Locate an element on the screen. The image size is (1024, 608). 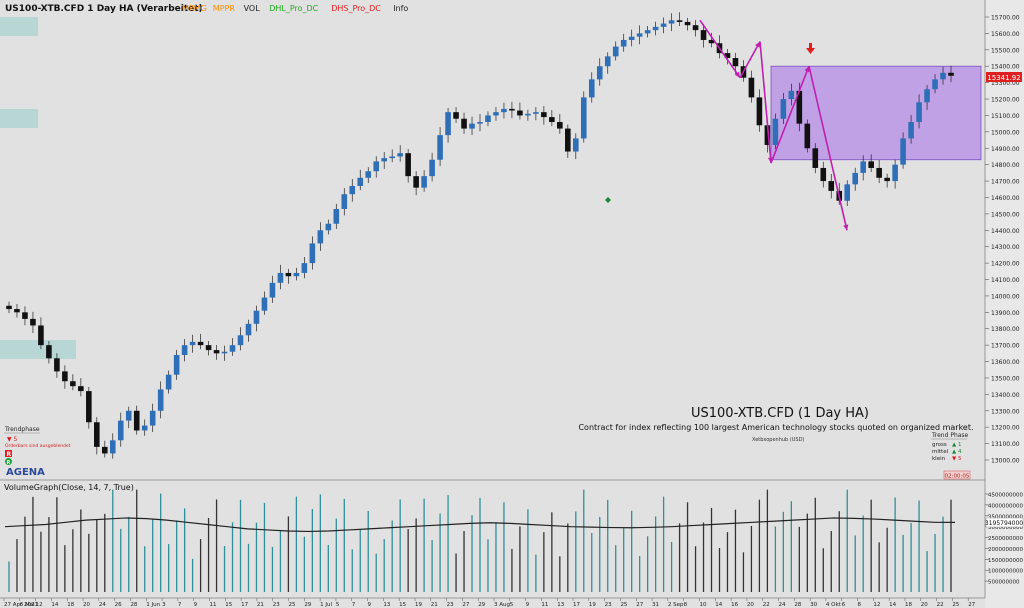
trend-row-value: ▲ 4 is located at coordinates (957, 452).